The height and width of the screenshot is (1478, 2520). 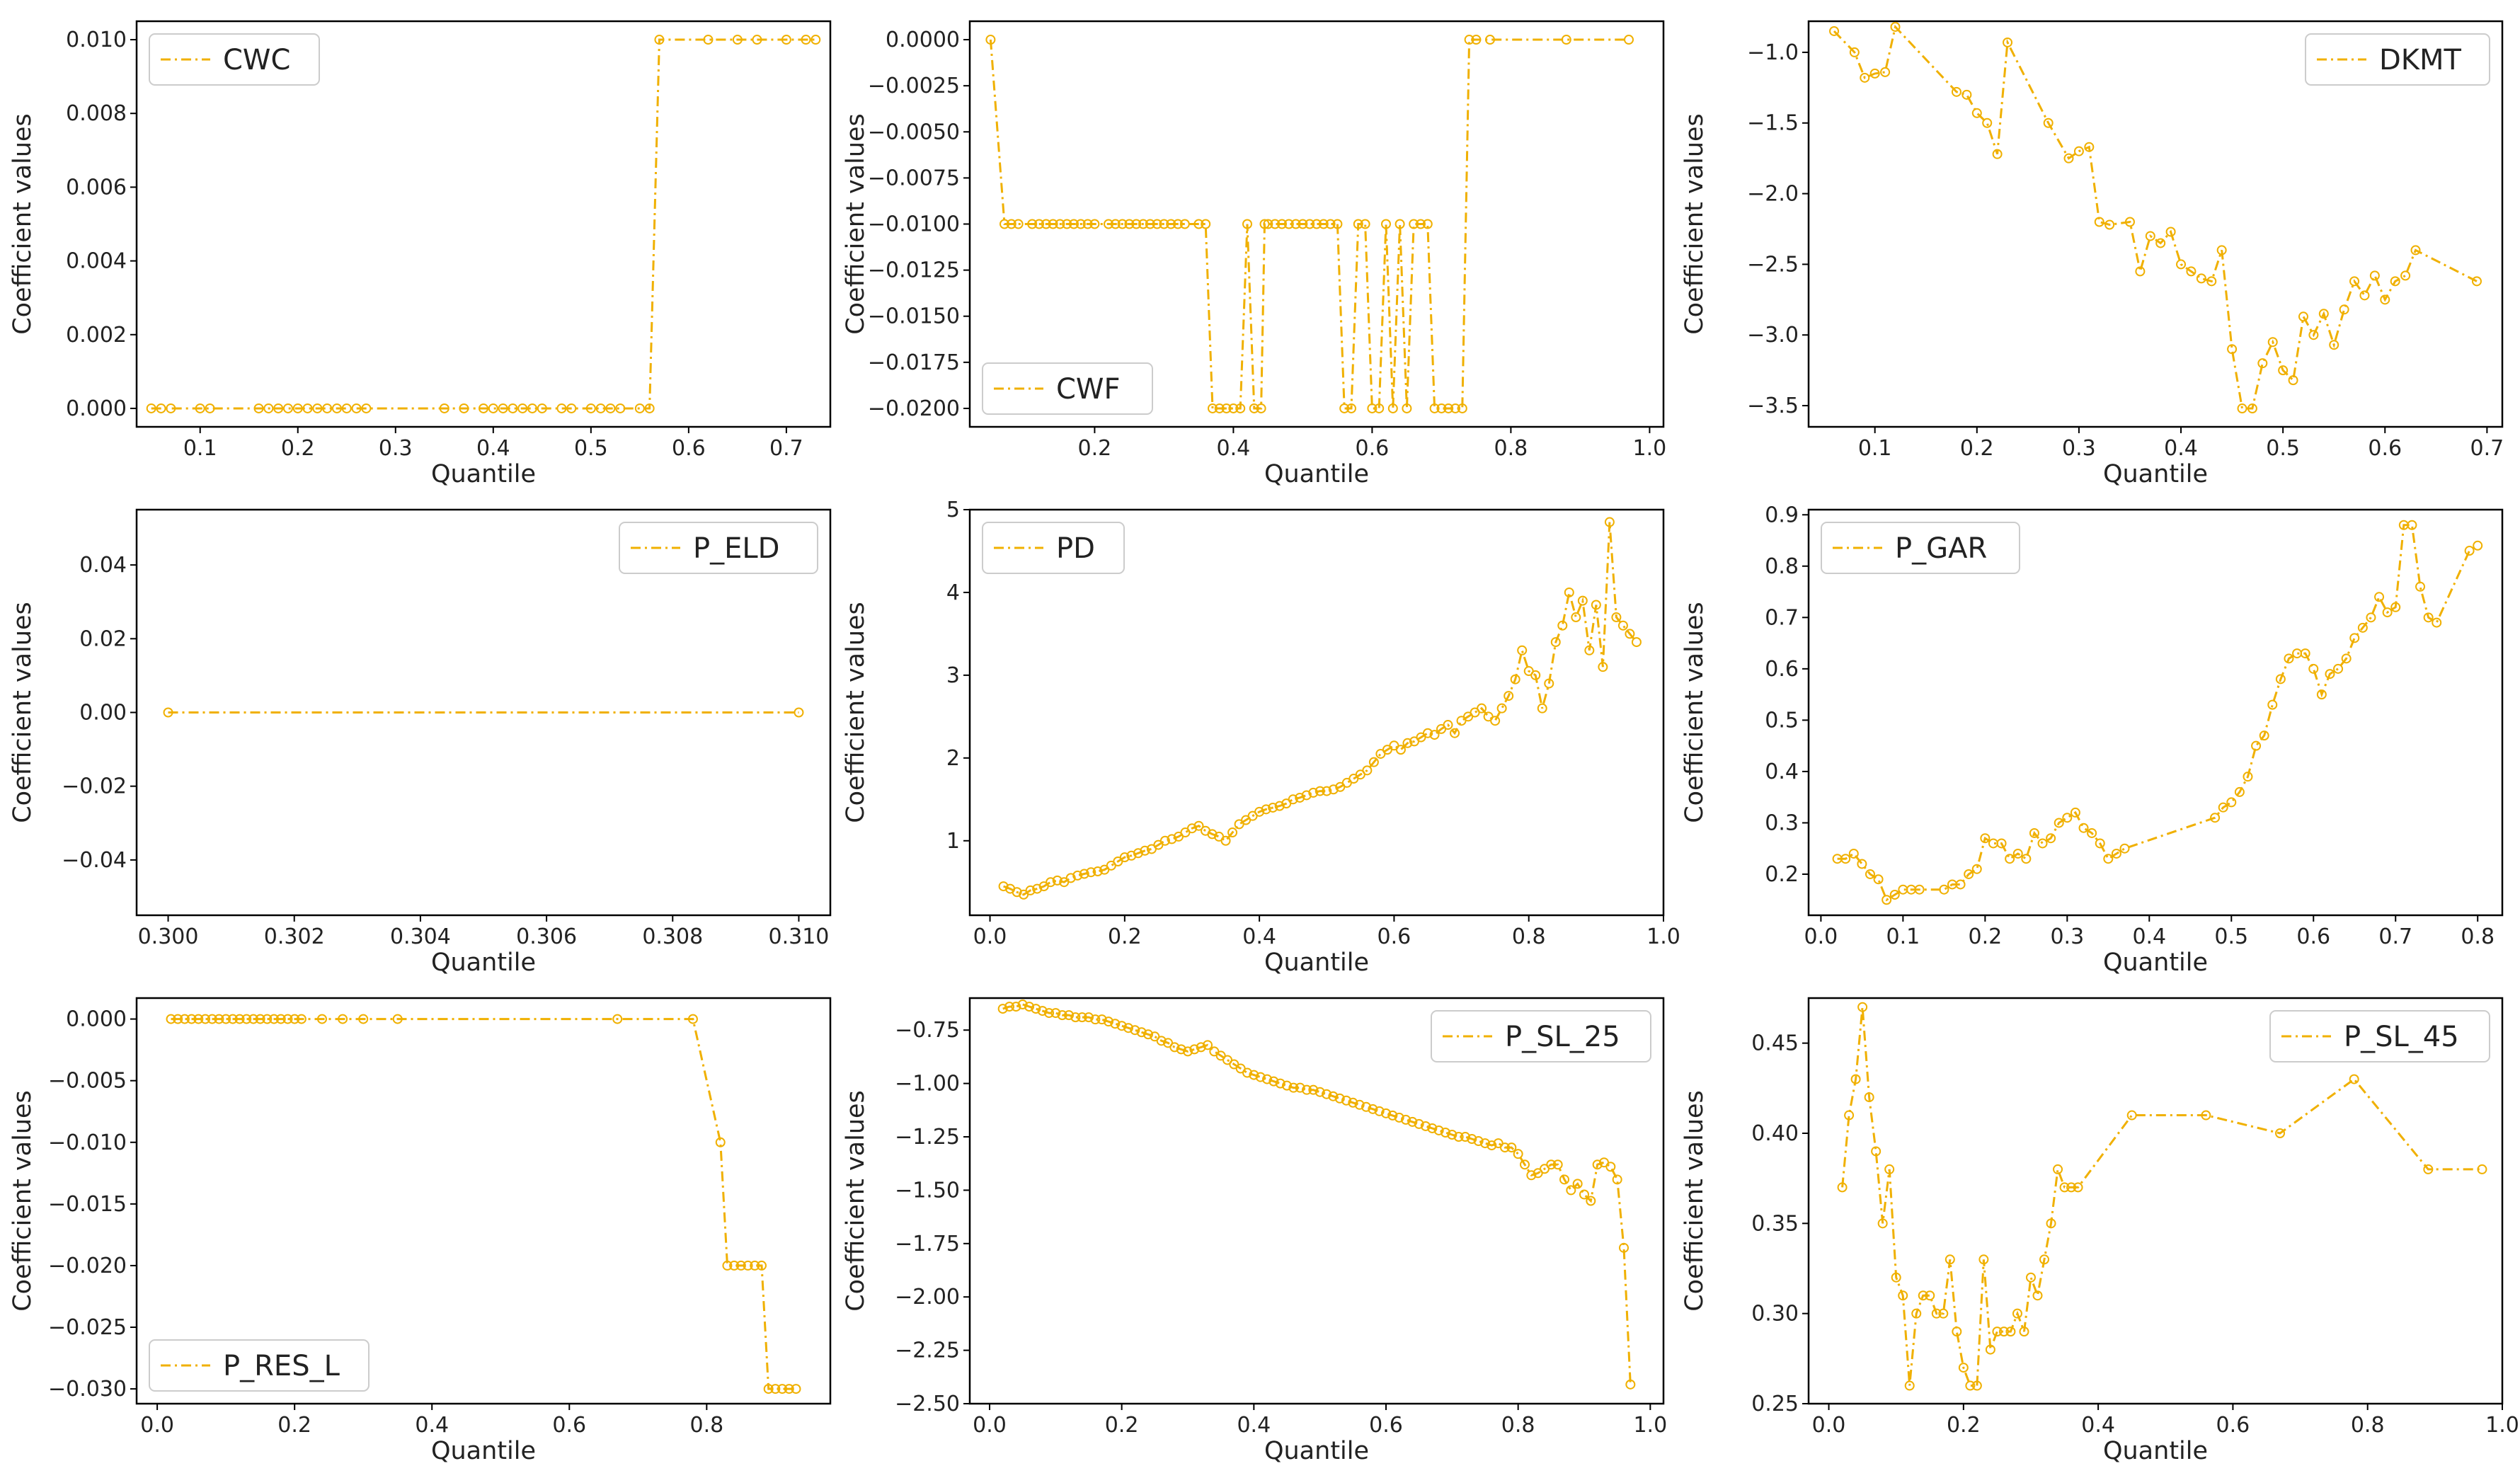 What do you see at coordinates (1373, 448) in the screenshot?
I see `x-tick-label: 0.6` at bounding box center [1373, 448].